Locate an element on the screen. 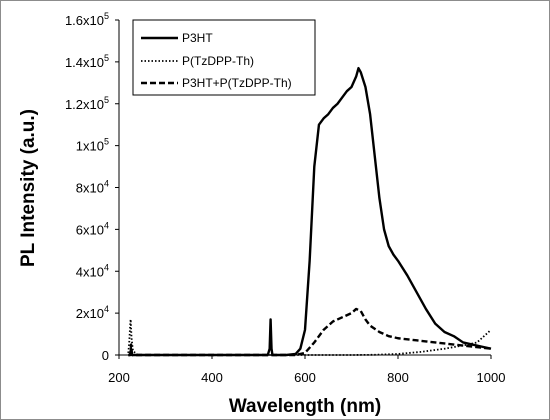 The image size is (550, 420). x-tick-label: 1000 is located at coordinates (491, 377).